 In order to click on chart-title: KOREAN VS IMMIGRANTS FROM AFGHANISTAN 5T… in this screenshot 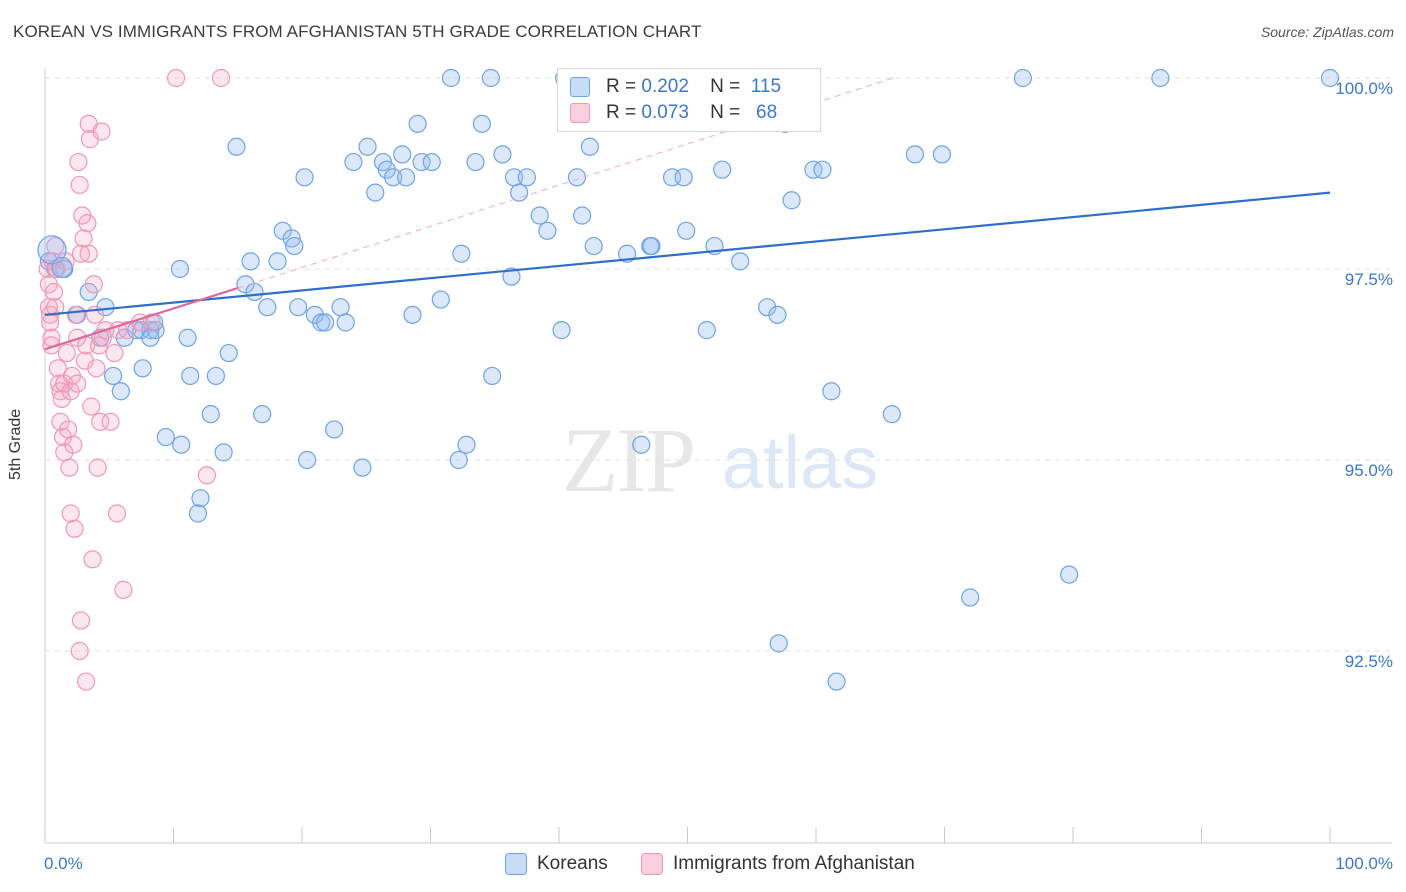, I will do `click(357, 31)`.